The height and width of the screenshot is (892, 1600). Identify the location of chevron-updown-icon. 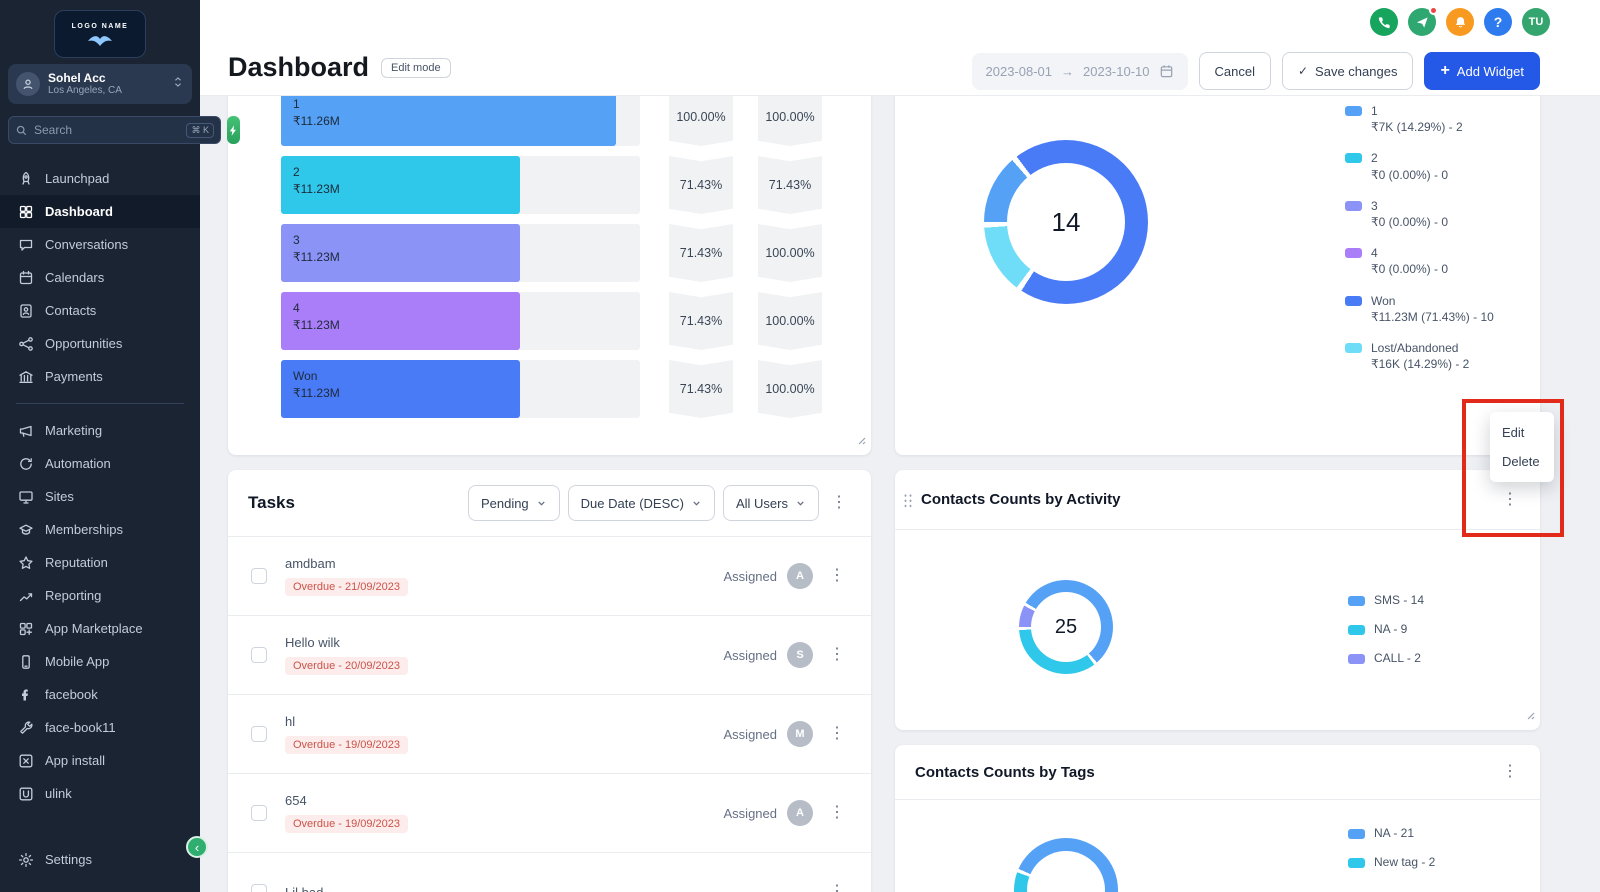
(178, 84).